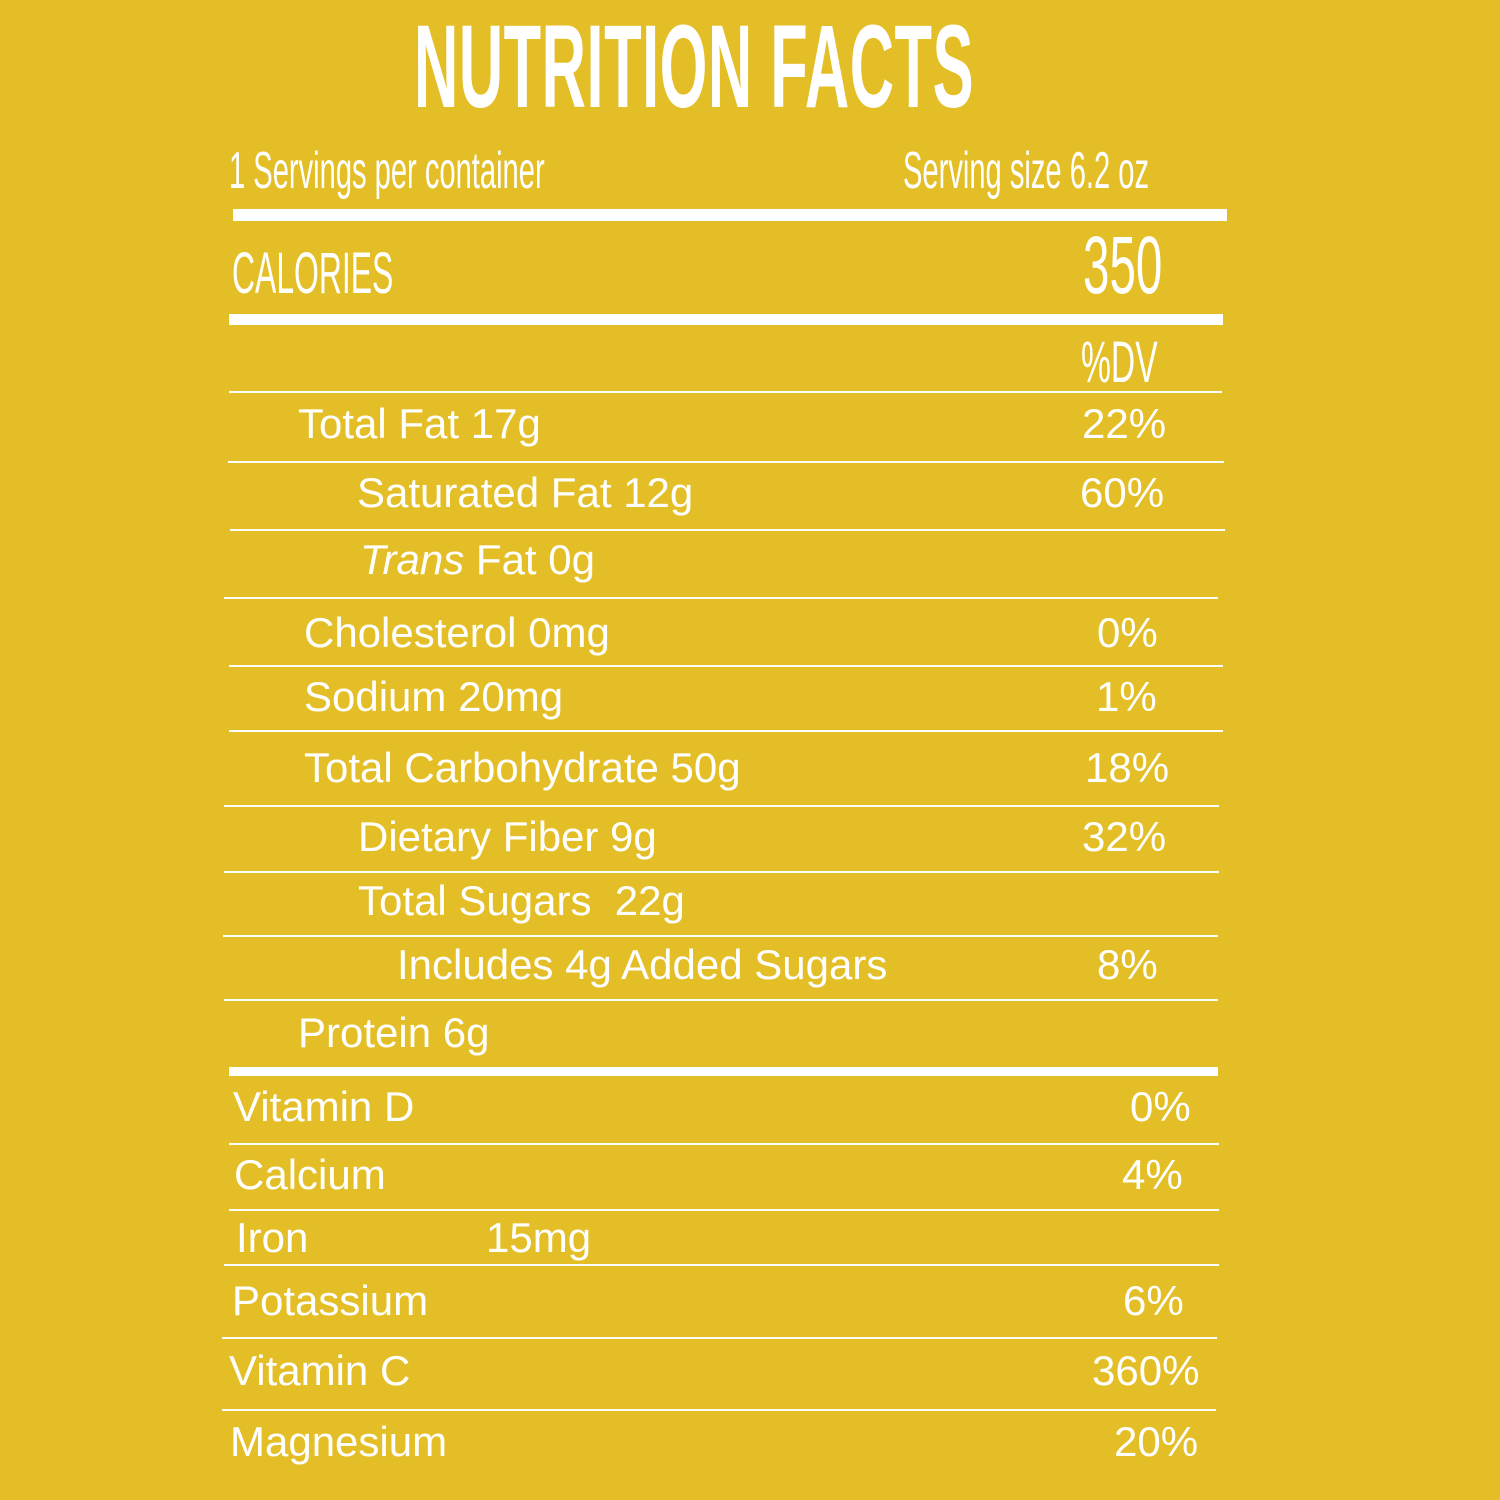 The height and width of the screenshot is (1500, 1500). Describe the element at coordinates (313, 273) in the screenshot. I see `calories-label: CALORIES` at that location.